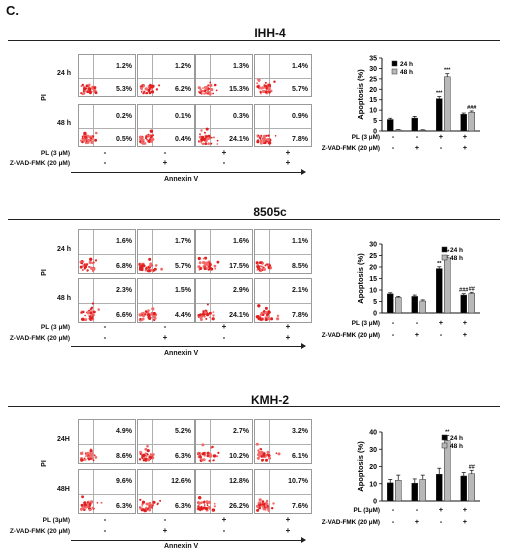  What do you see at coordinates (283, 300) in the screenshot?
I see `flow-cytometry-plot: 2.1% 7.8%` at bounding box center [283, 300].